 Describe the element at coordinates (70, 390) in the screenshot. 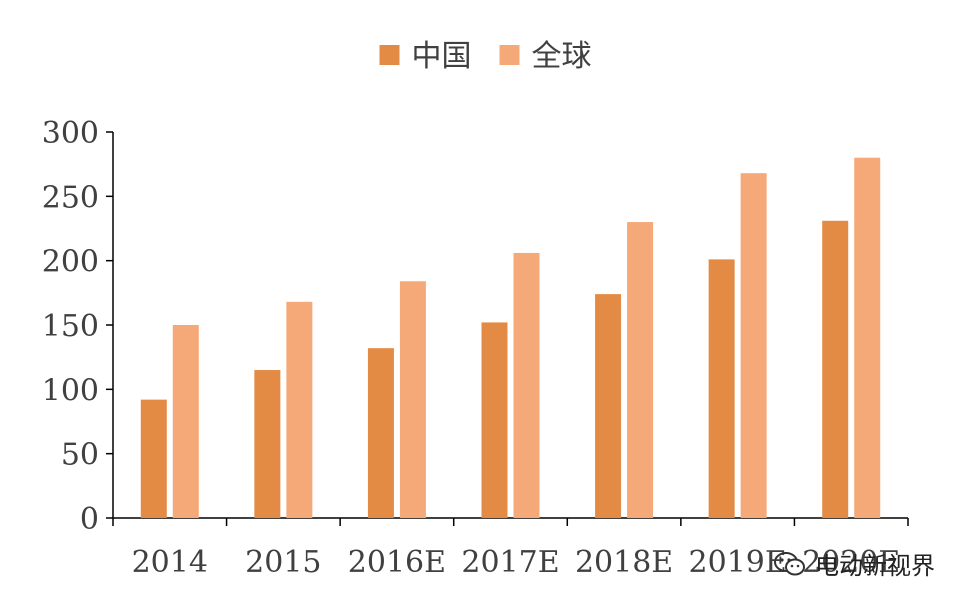

I see `y-tick-label: 100` at that location.